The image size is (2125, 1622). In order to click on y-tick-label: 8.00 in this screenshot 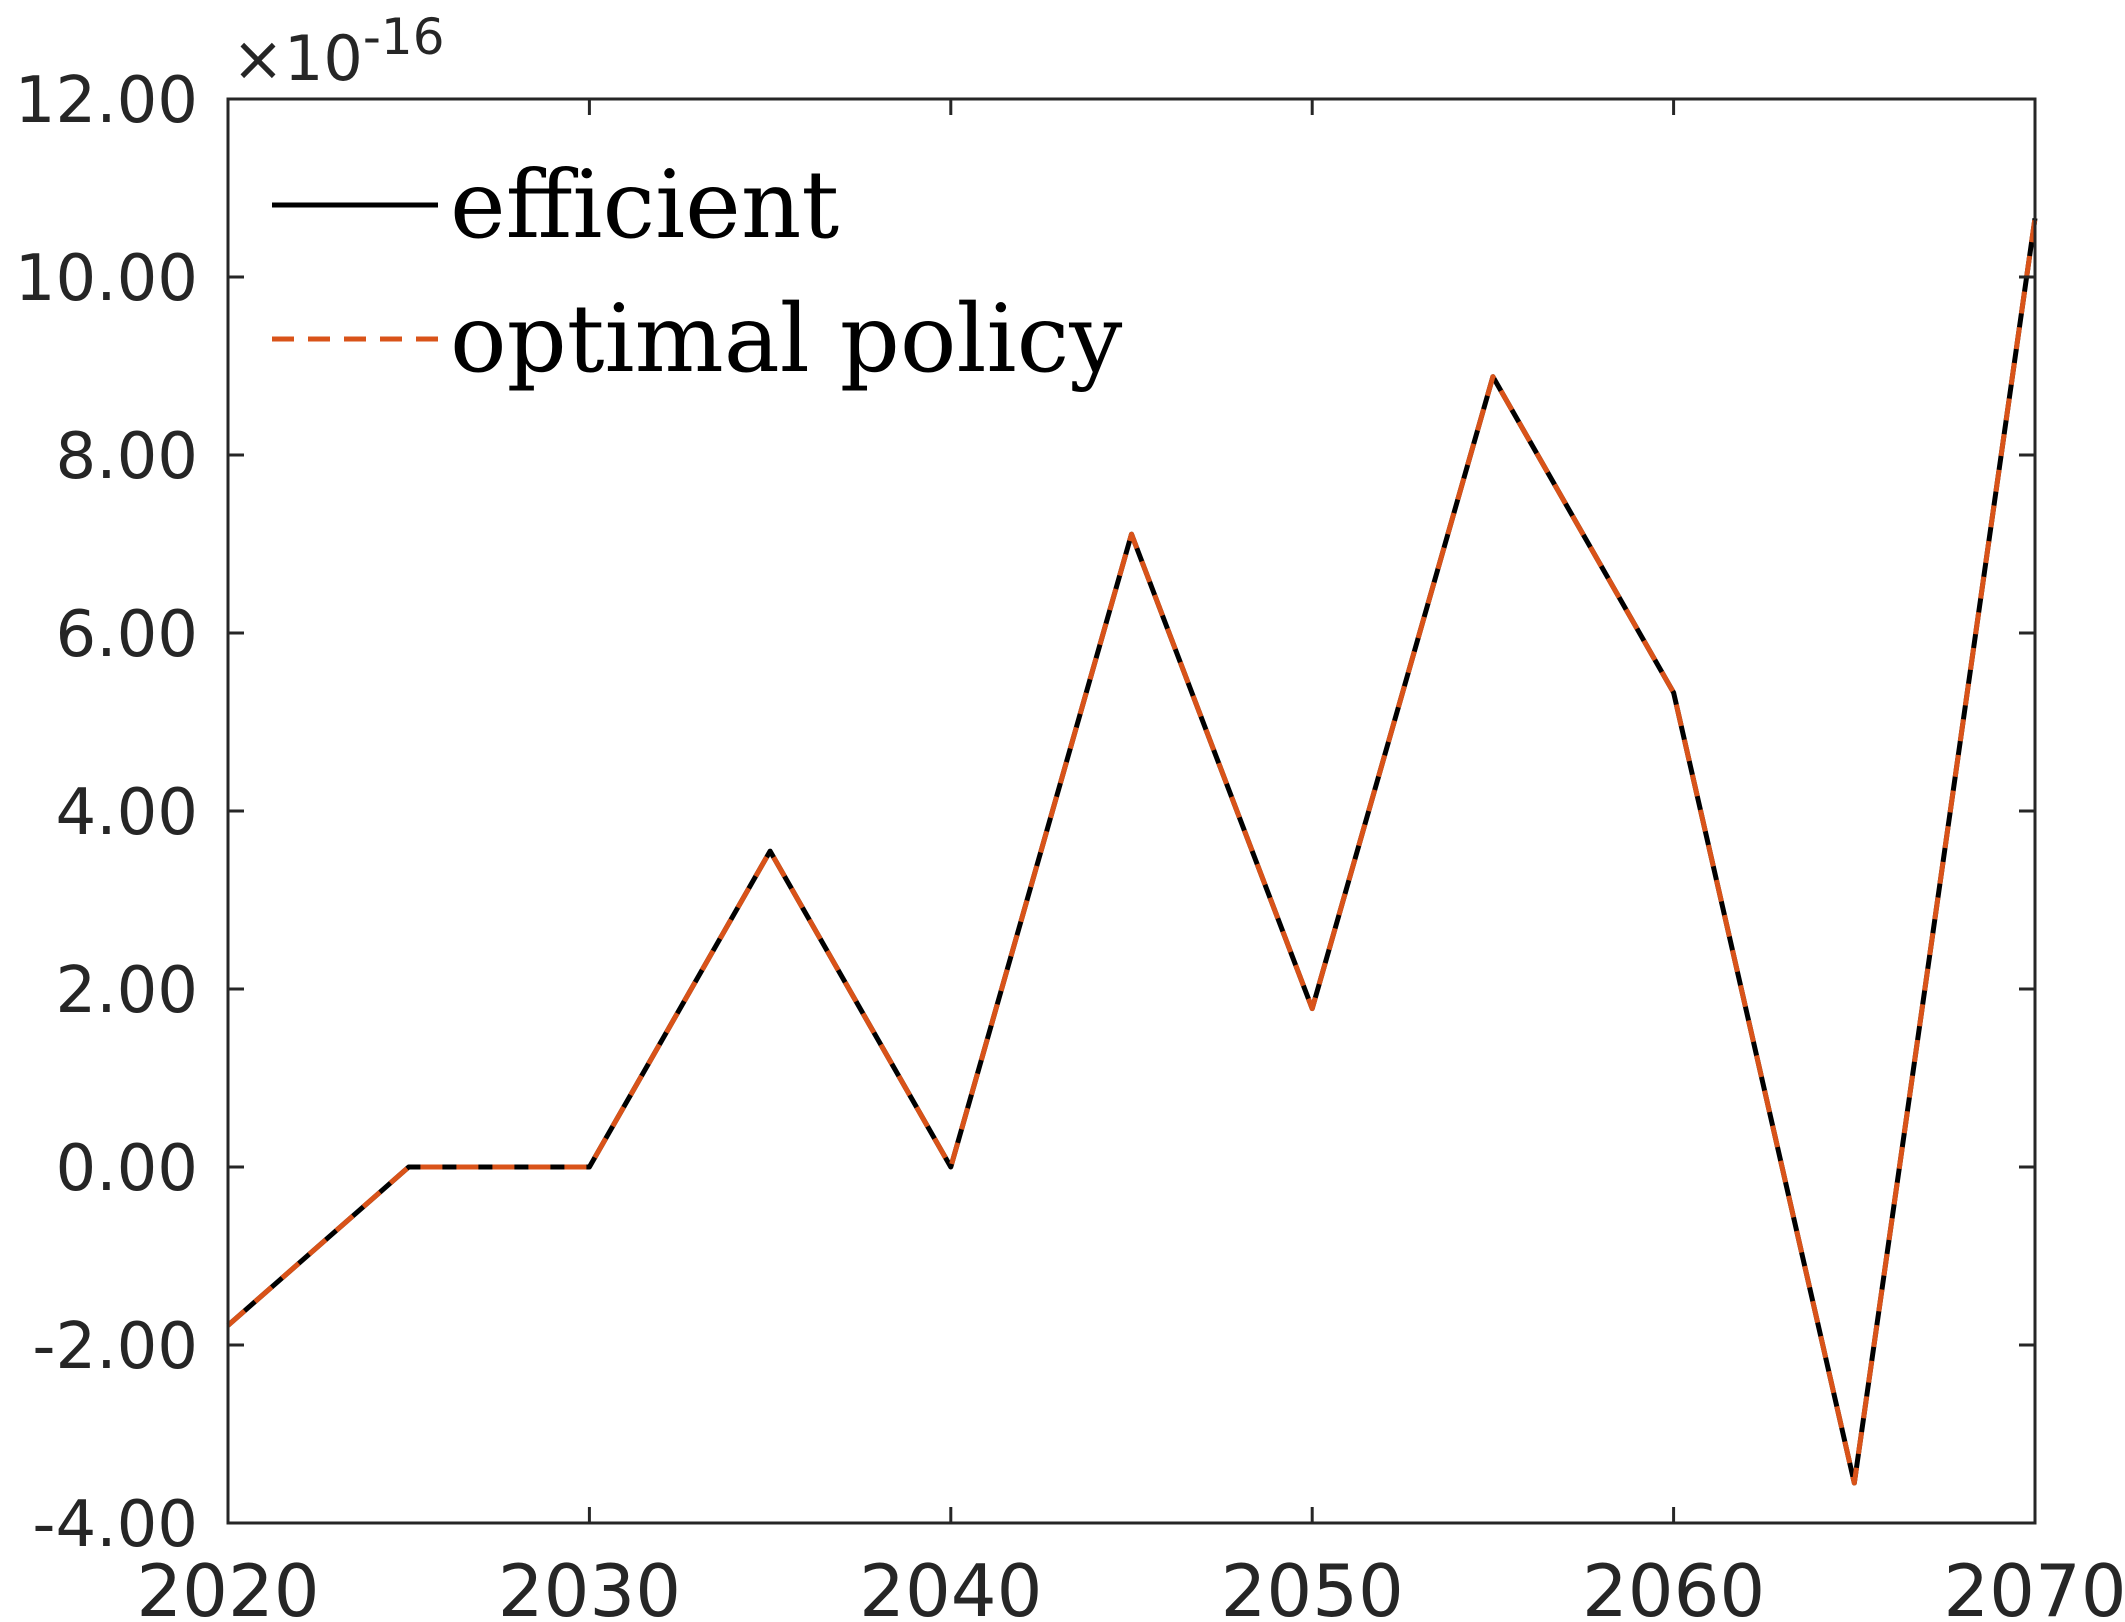, I will do `click(127, 457)`.